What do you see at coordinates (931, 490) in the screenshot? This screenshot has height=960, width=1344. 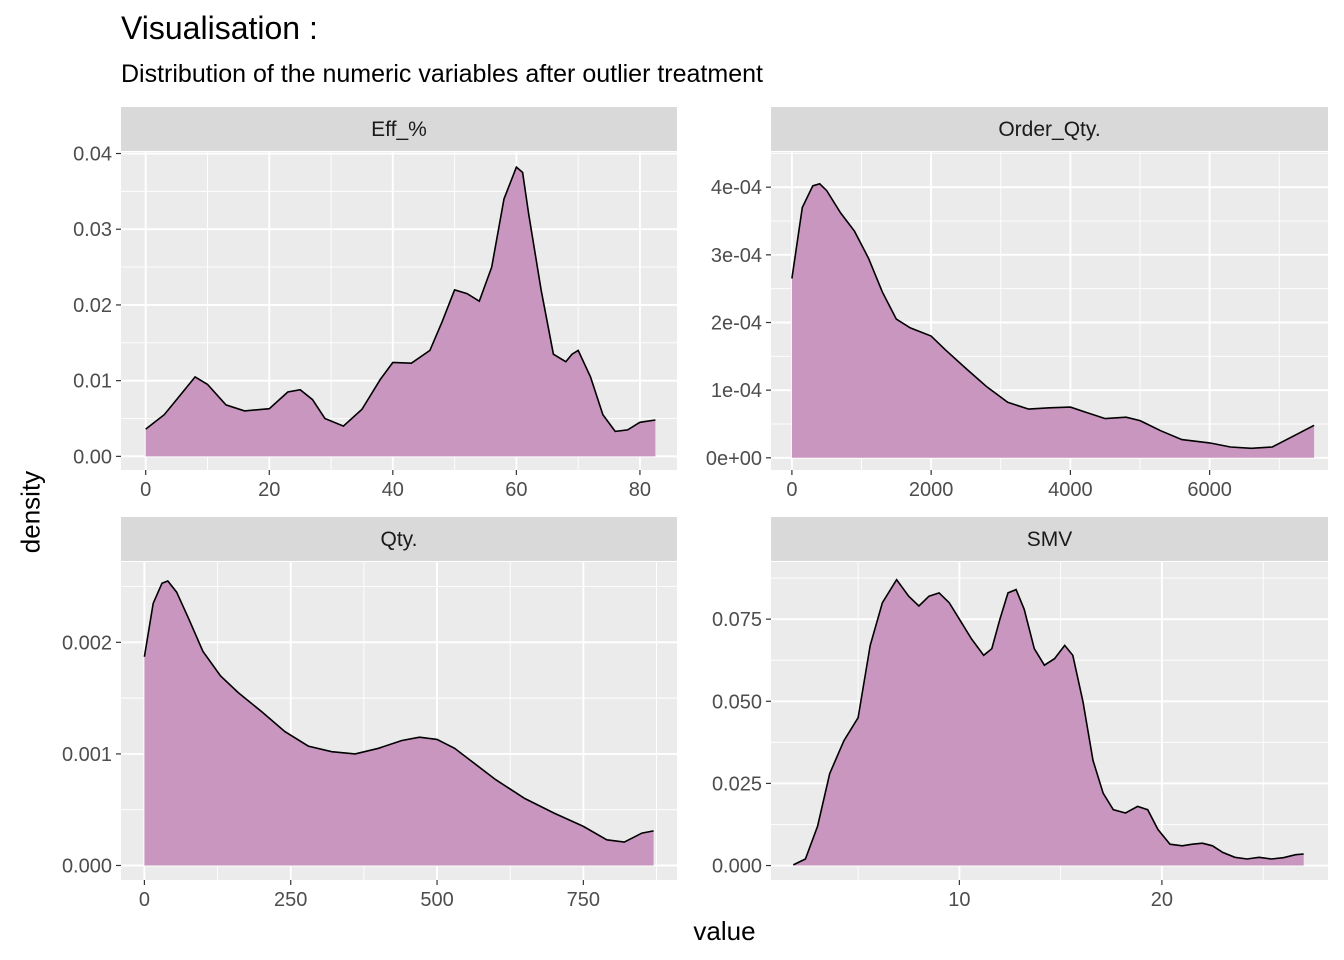 I see `x-tick-label: 2000` at bounding box center [931, 490].